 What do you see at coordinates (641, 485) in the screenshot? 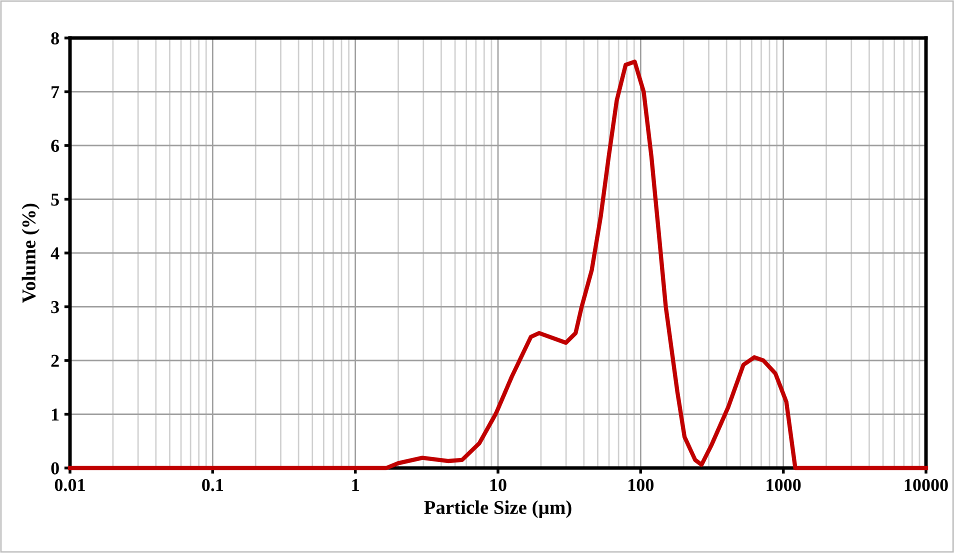
I see `x-tick-label: 100` at bounding box center [641, 485].